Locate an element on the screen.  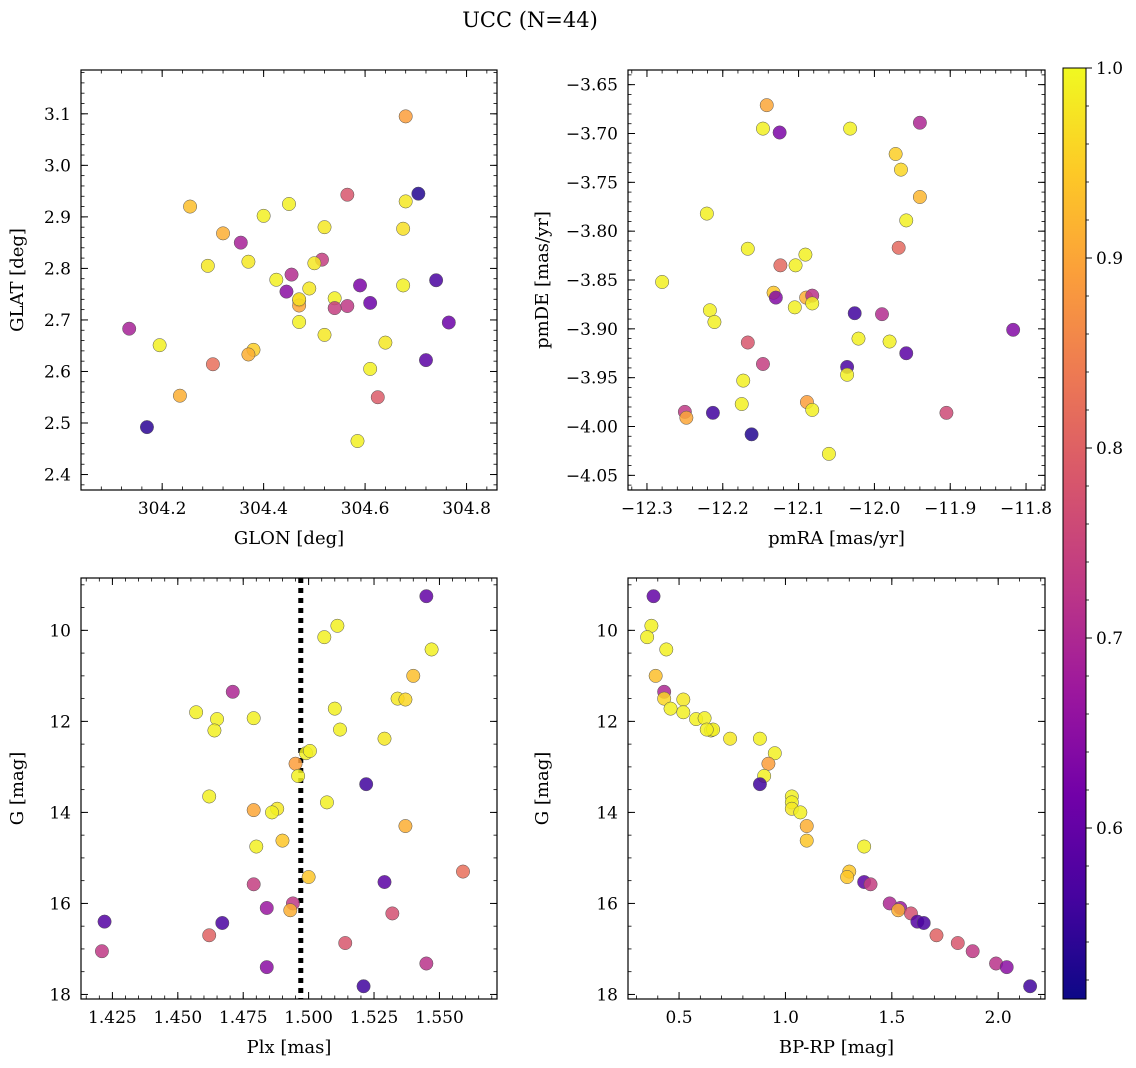
x-tick-label: −12.1 is located at coordinates (799, 509).